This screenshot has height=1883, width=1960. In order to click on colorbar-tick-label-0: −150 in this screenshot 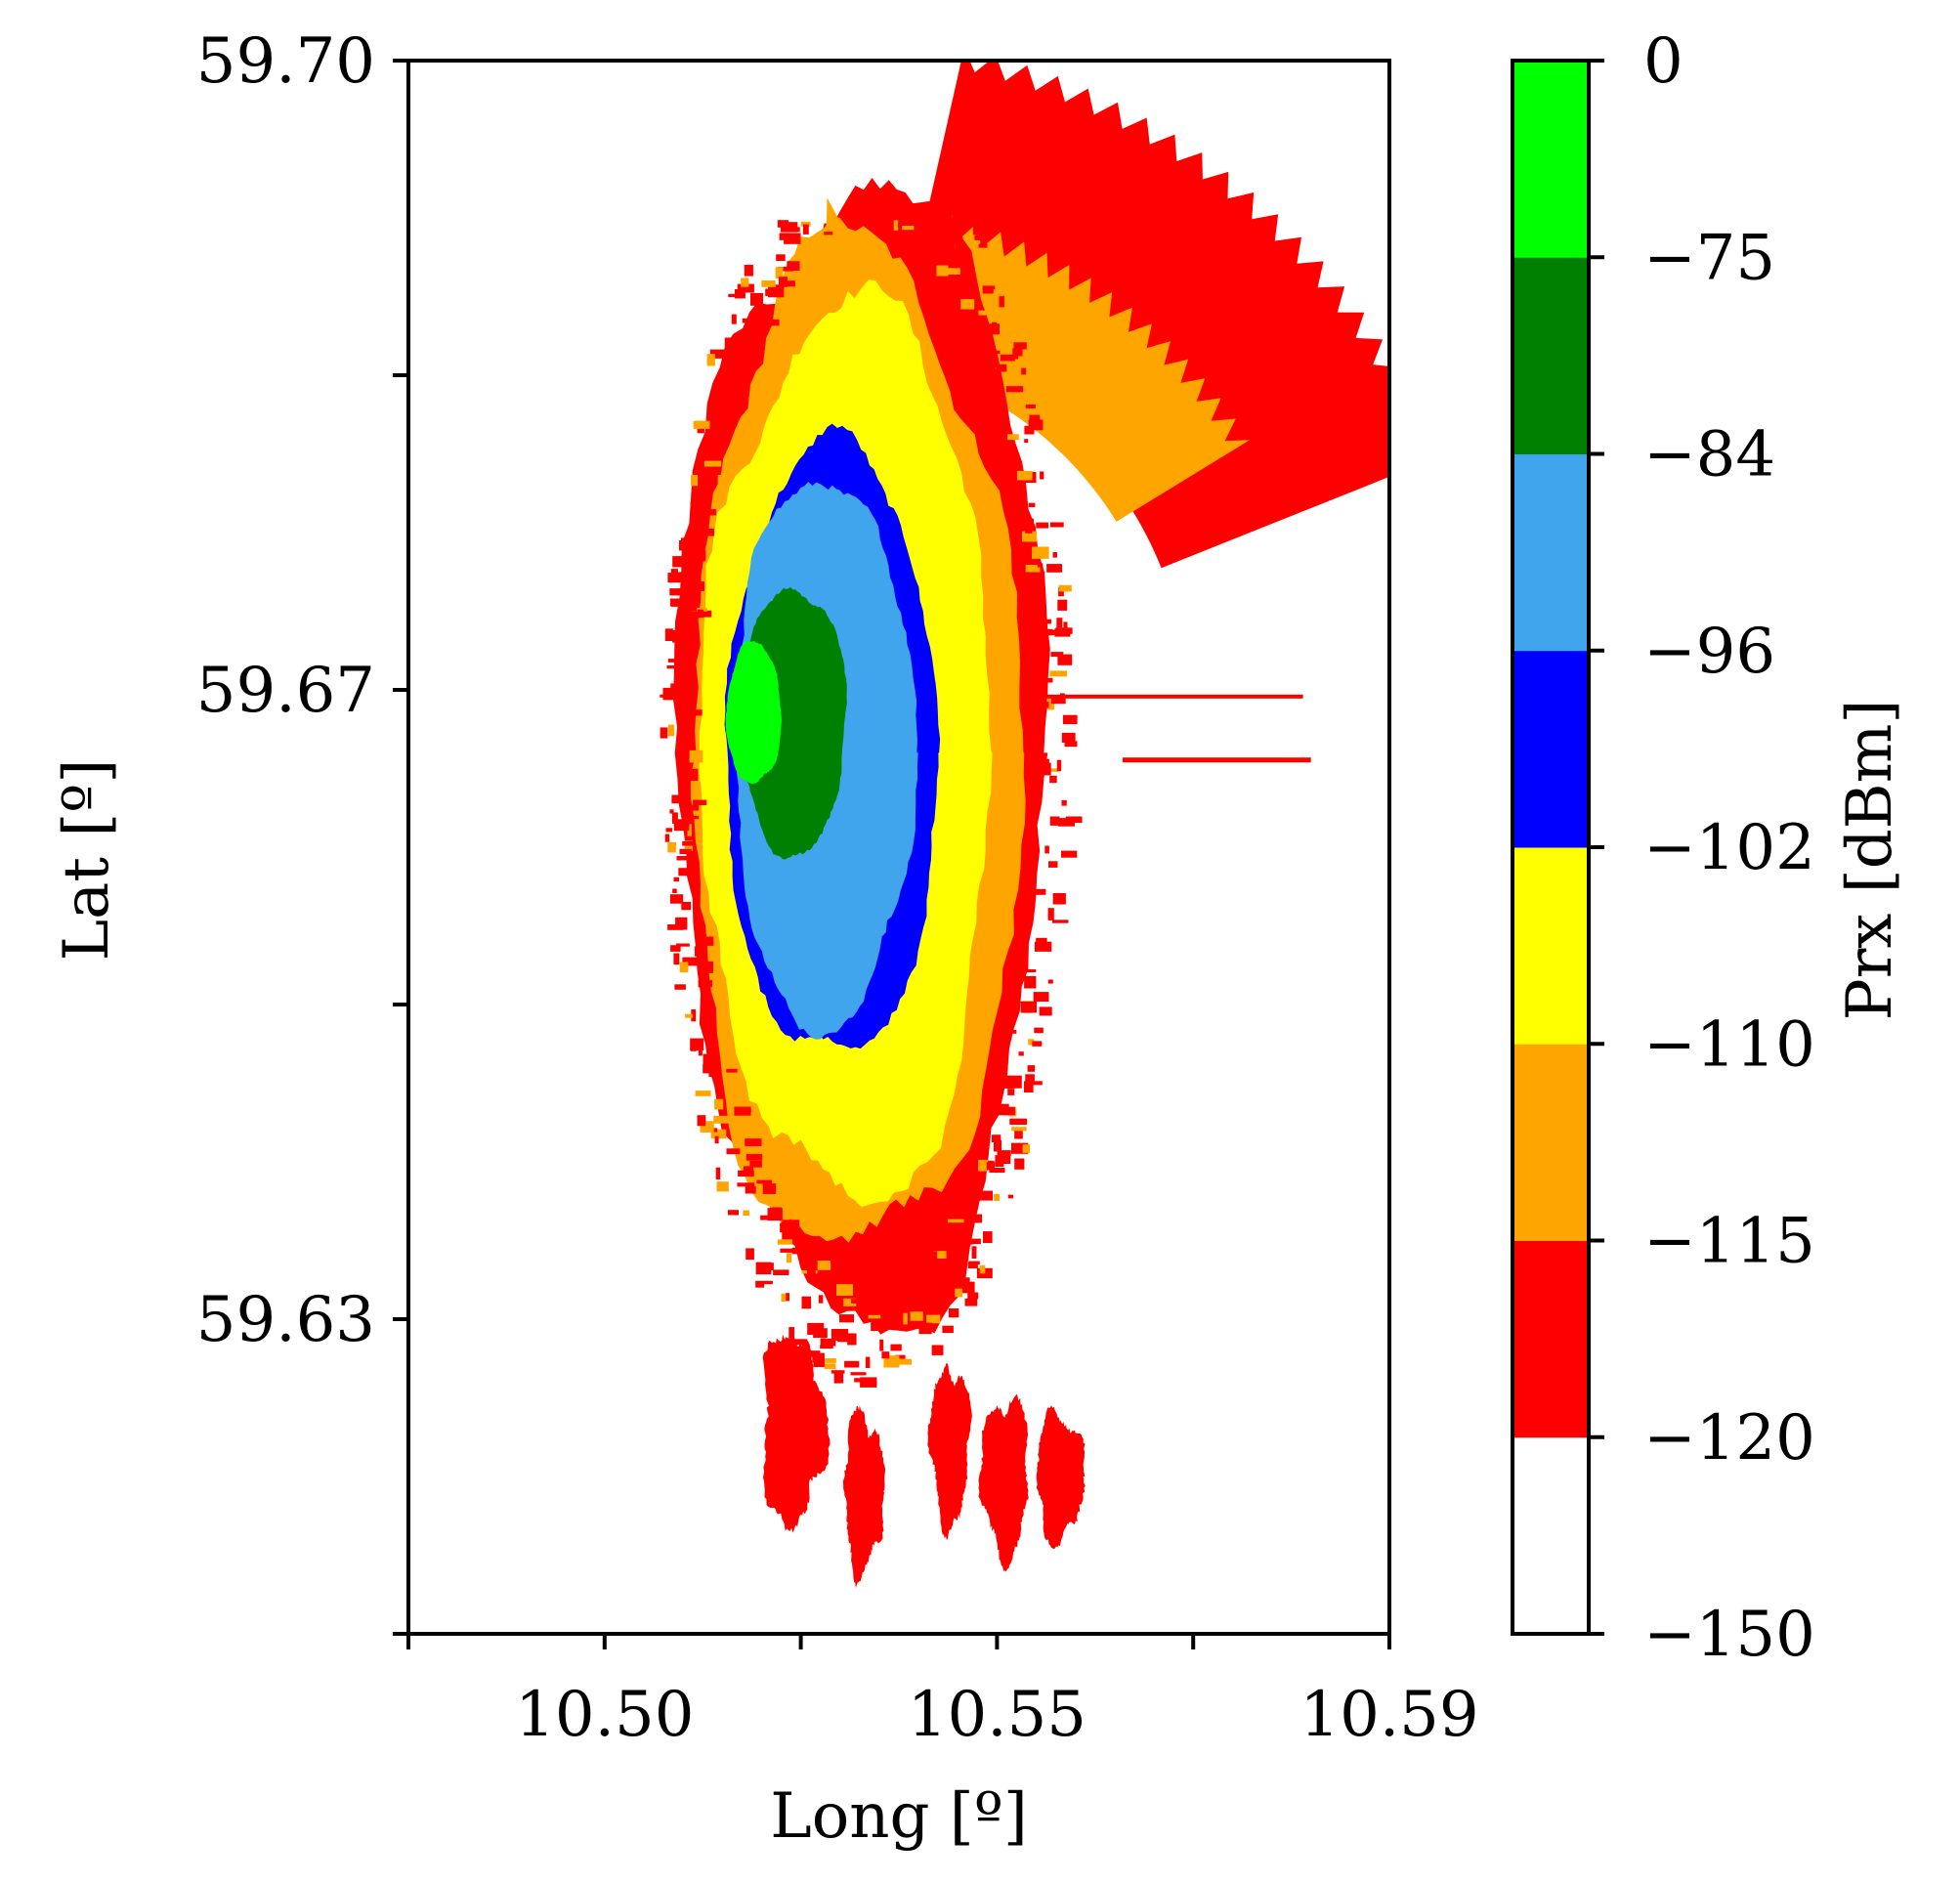, I will do `click(1729, 1635)`.